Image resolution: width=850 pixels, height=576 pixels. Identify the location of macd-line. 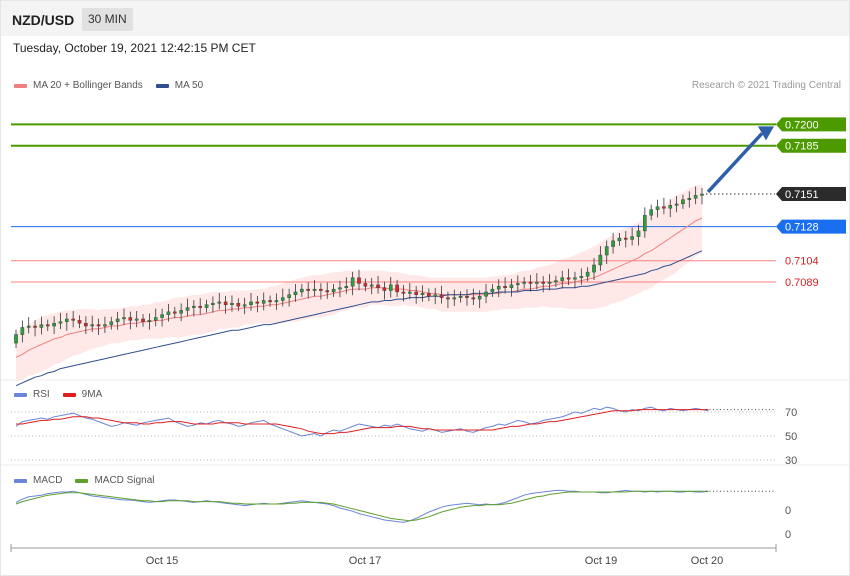
(362, 506).